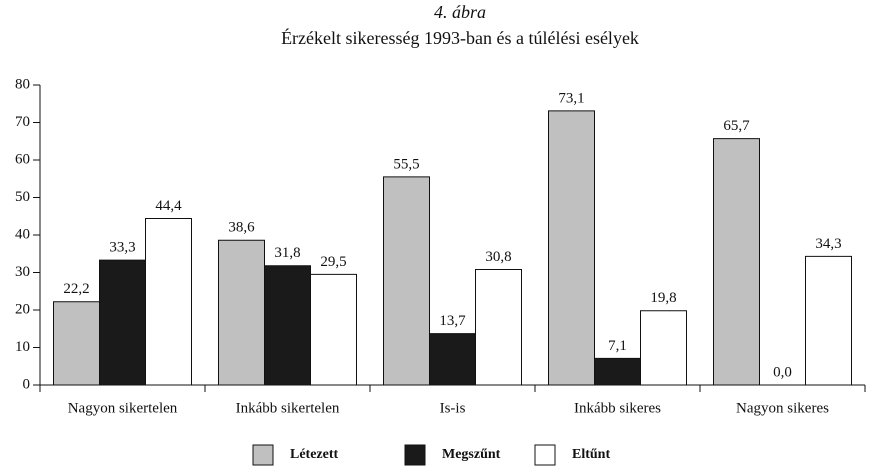 This screenshot has width=870, height=466. What do you see at coordinates (76, 289) in the screenshot?
I see `value-label: 22,2` at bounding box center [76, 289].